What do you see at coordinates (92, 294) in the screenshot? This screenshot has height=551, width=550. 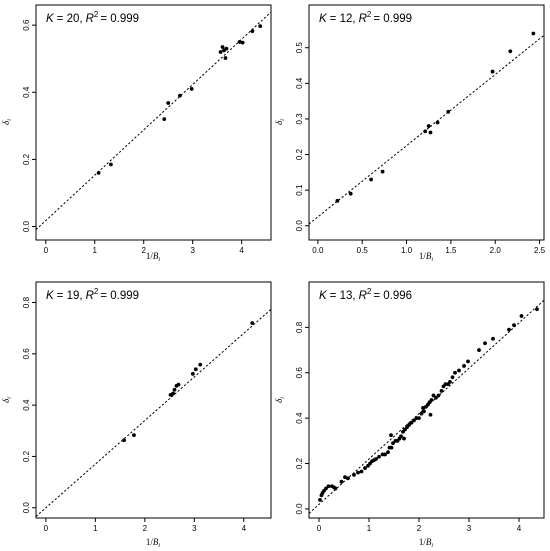 I see `panel-title: K = 19, R2 = 0.999` at bounding box center [92, 294].